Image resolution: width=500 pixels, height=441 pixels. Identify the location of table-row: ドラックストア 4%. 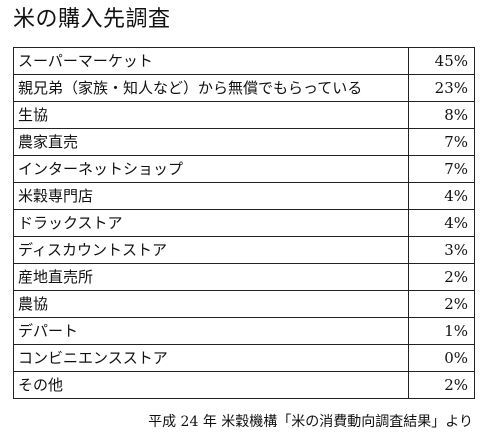
(244, 223).